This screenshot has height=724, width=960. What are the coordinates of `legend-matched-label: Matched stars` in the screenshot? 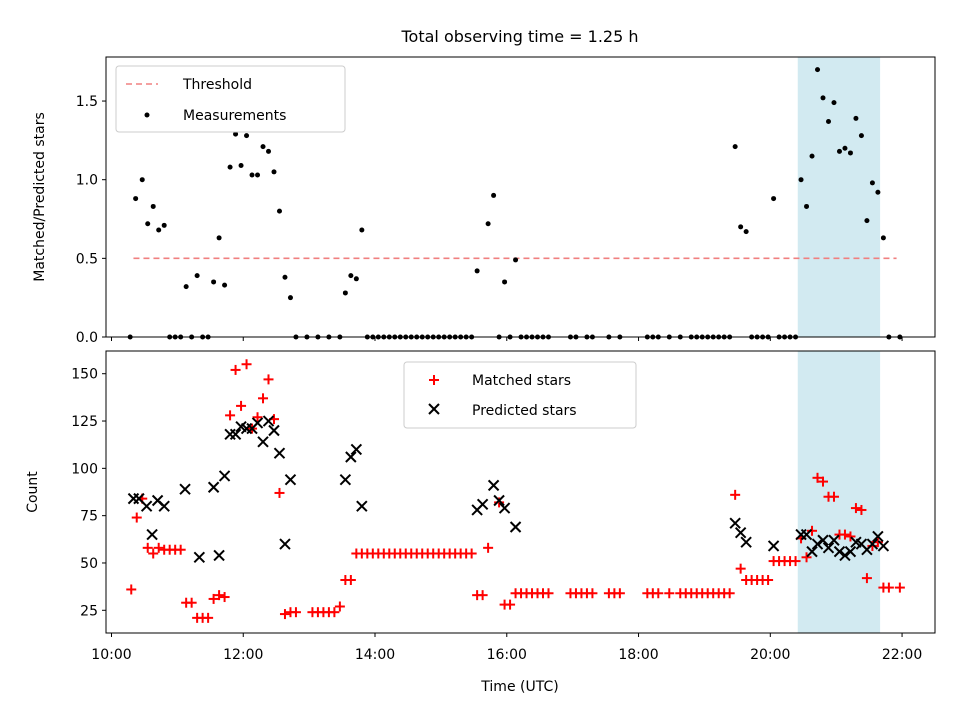 It's located at (521, 381).